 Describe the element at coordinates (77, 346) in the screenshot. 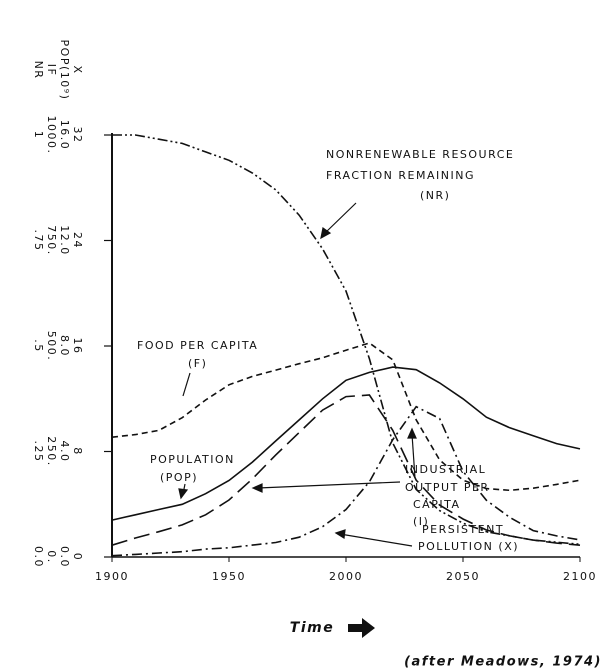

I see `y-tick-label: 16` at that location.